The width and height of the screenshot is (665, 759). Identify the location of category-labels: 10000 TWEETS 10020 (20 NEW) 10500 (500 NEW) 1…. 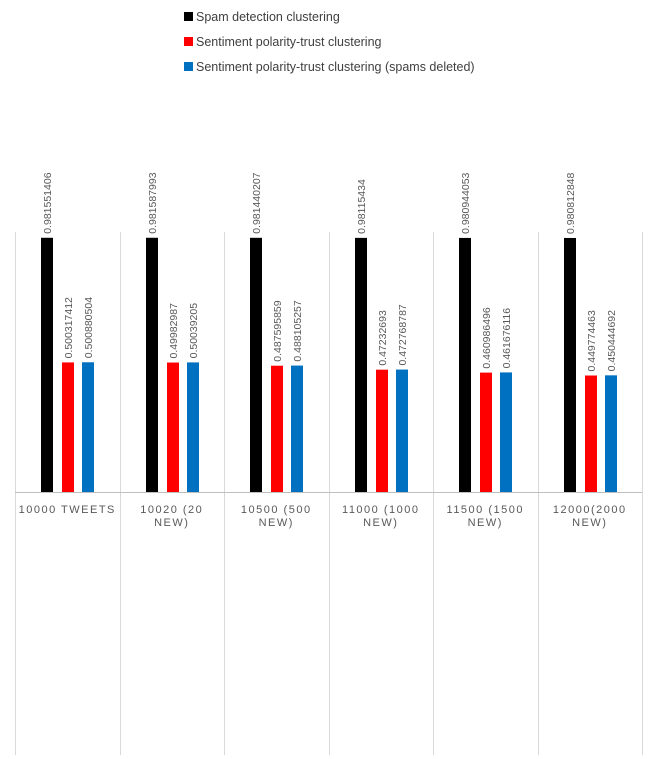
(323, 516).